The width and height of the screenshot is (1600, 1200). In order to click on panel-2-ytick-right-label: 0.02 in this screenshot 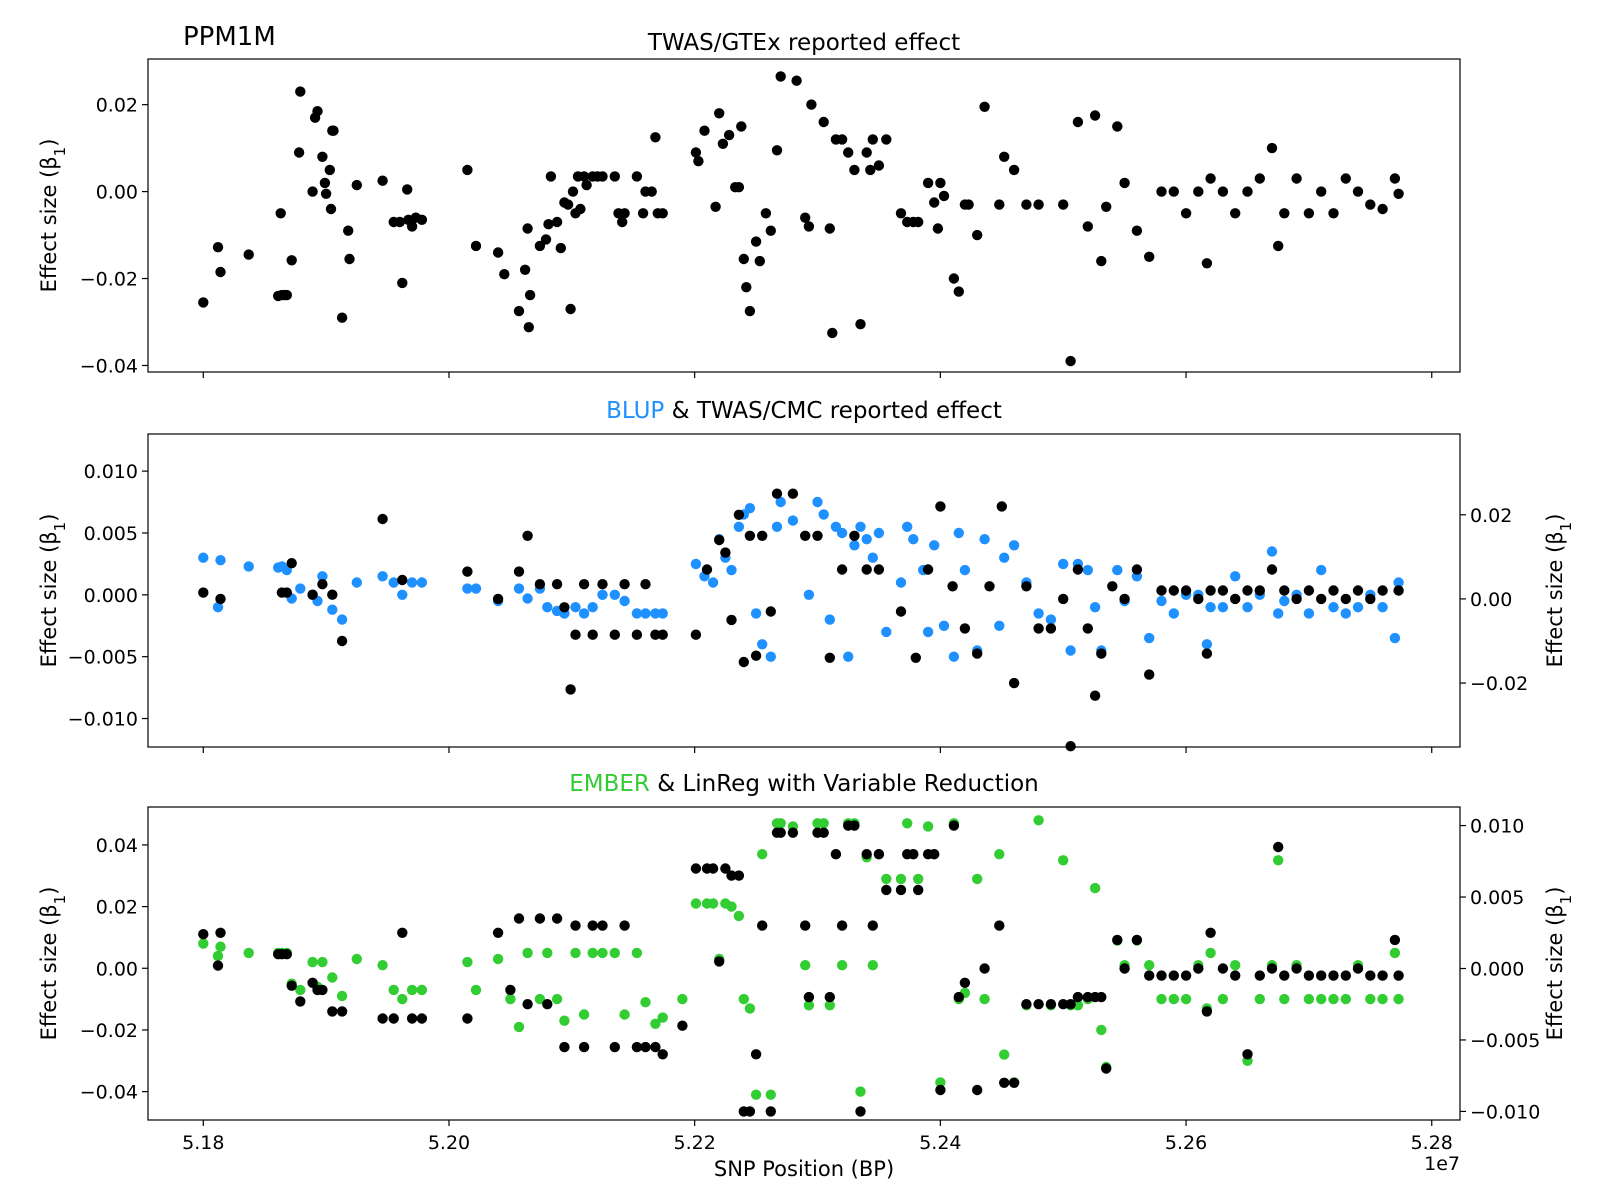, I will do `click(1491, 516)`.